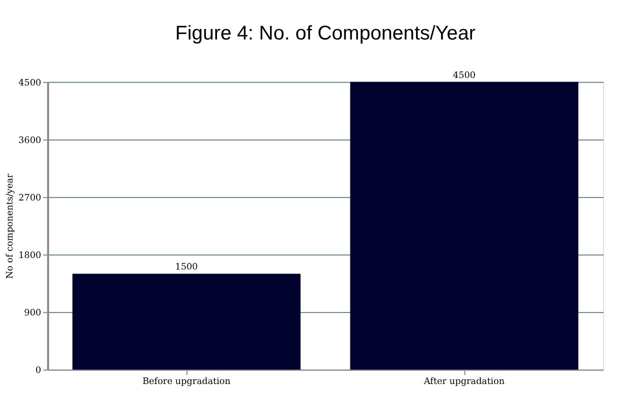 This screenshot has width=618, height=410. What do you see at coordinates (33, 313) in the screenshot?
I see `y-tick-label: 900` at bounding box center [33, 313].